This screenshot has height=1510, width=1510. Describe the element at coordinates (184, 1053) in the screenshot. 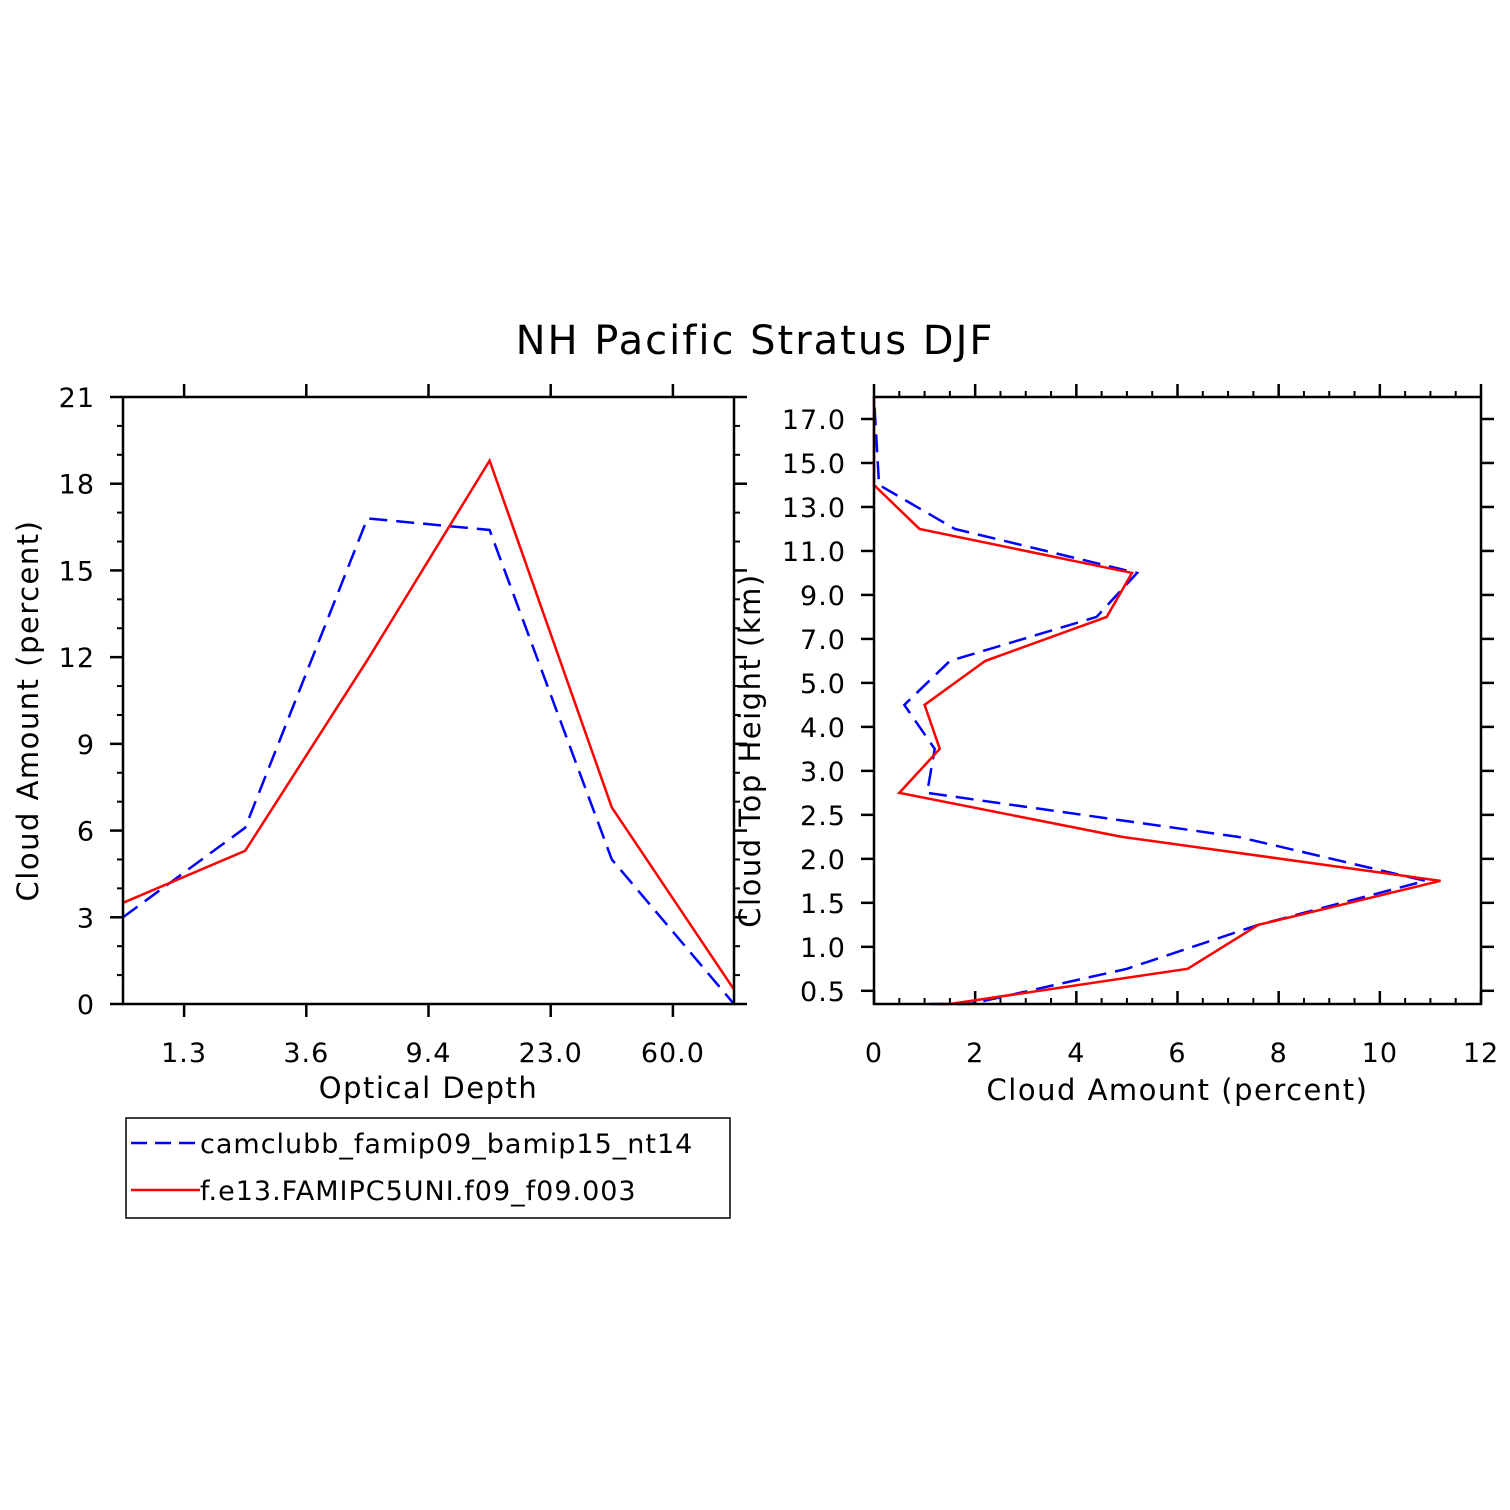

I see `x-tick-label: 1.3` at that location.